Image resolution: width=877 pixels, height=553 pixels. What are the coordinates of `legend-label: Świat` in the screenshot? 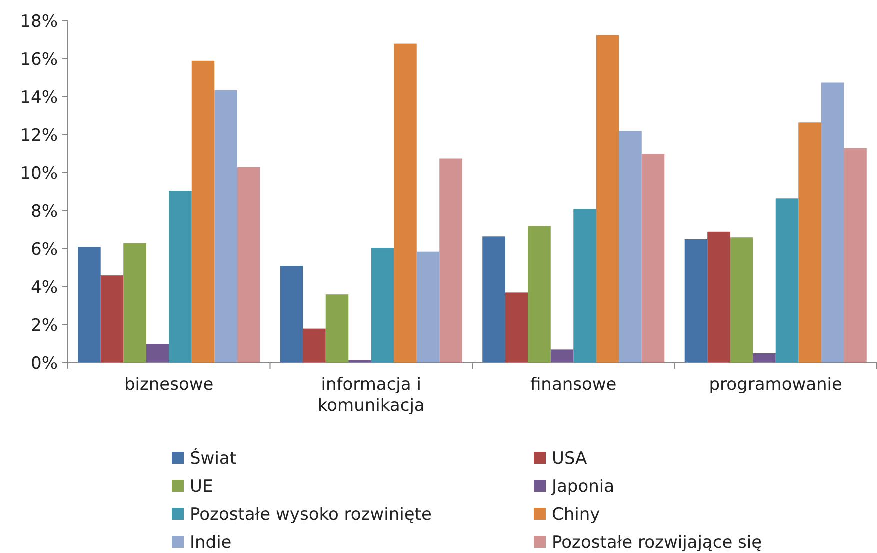 It's located at (213, 458).